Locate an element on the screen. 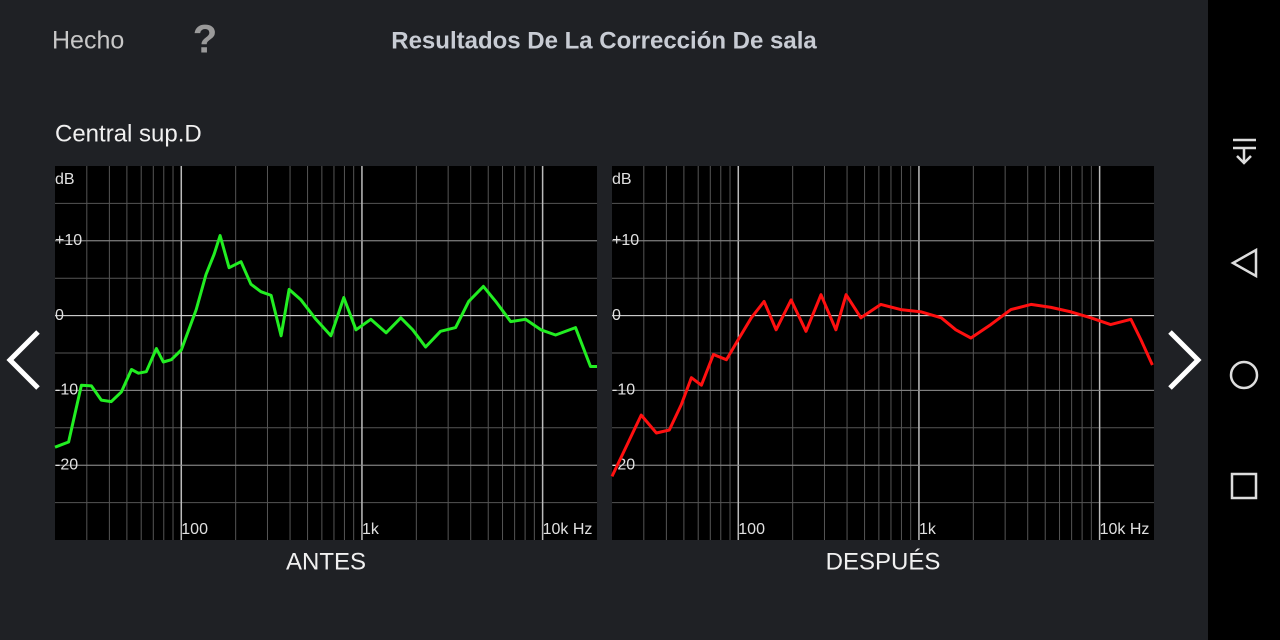  help-button: ? is located at coordinates (205, 40).